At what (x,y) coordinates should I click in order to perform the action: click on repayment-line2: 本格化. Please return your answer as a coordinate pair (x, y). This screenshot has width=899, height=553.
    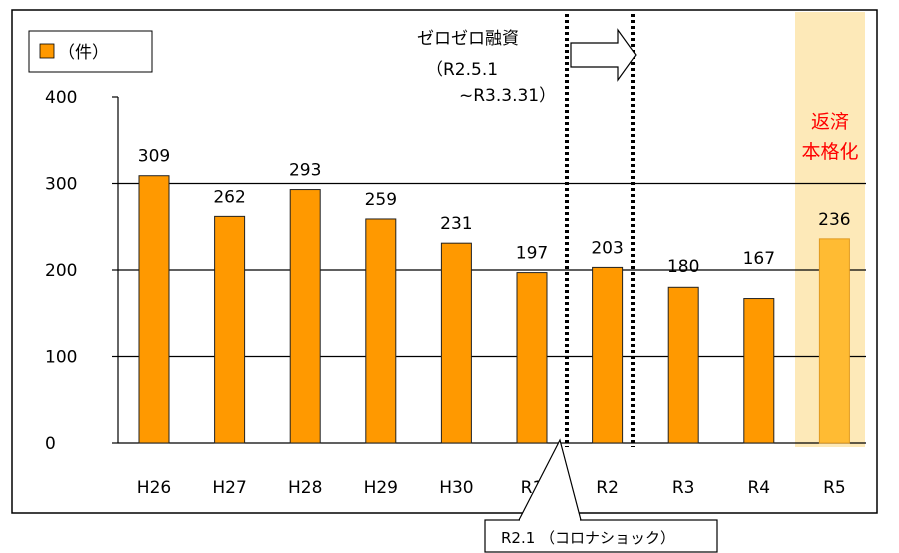
    Looking at the image, I should click on (829, 152).